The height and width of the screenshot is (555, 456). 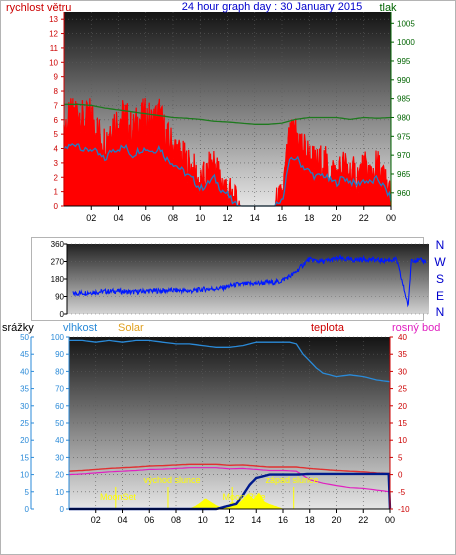 What do you see at coordinates (282, 218) in the screenshot?
I see `panel1-x-tick-label: 16` at bounding box center [282, 218].